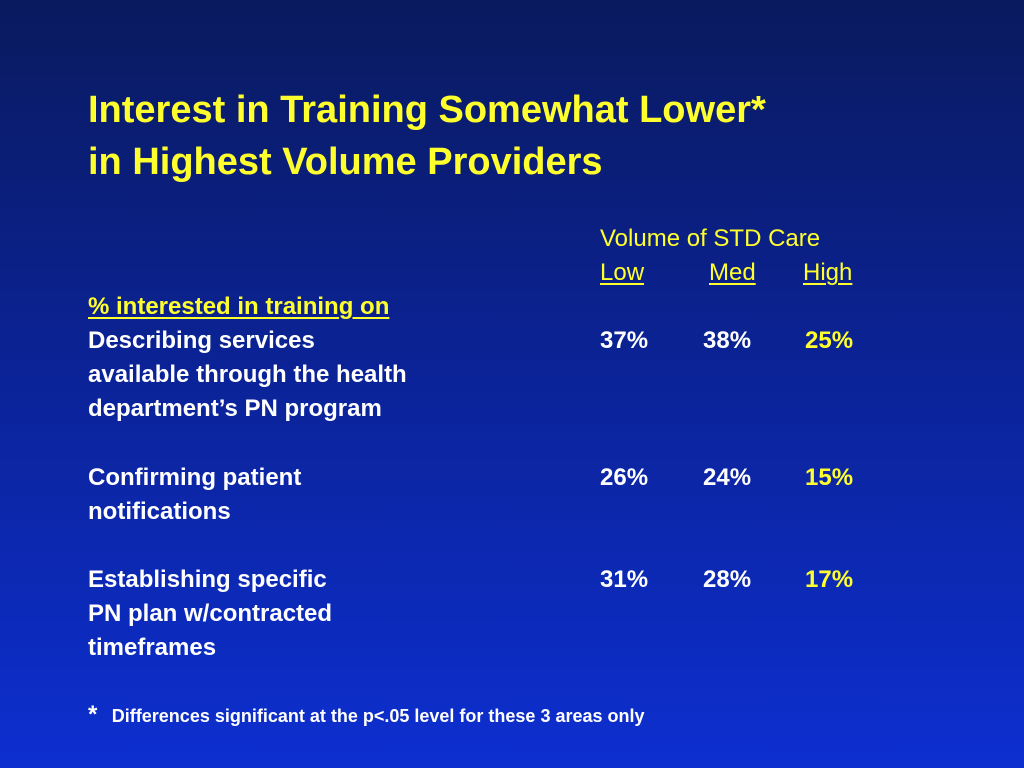 The image size is (1024, 768). I want to click on footnote-marker: *, so click(93, 714).